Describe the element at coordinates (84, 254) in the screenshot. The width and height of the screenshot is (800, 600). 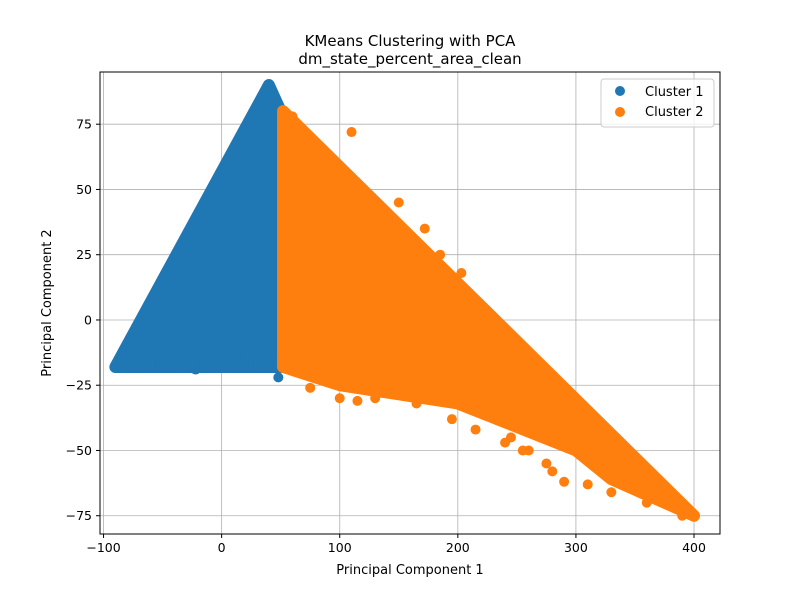
I see `y-tick-label: 25` at that location.